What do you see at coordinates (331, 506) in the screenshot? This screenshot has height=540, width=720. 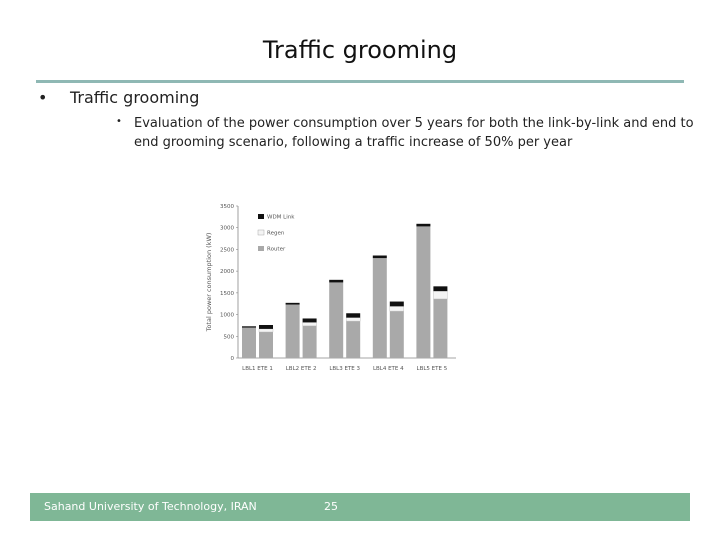 I see `page-number: 25` at bounding box center [331, 506].